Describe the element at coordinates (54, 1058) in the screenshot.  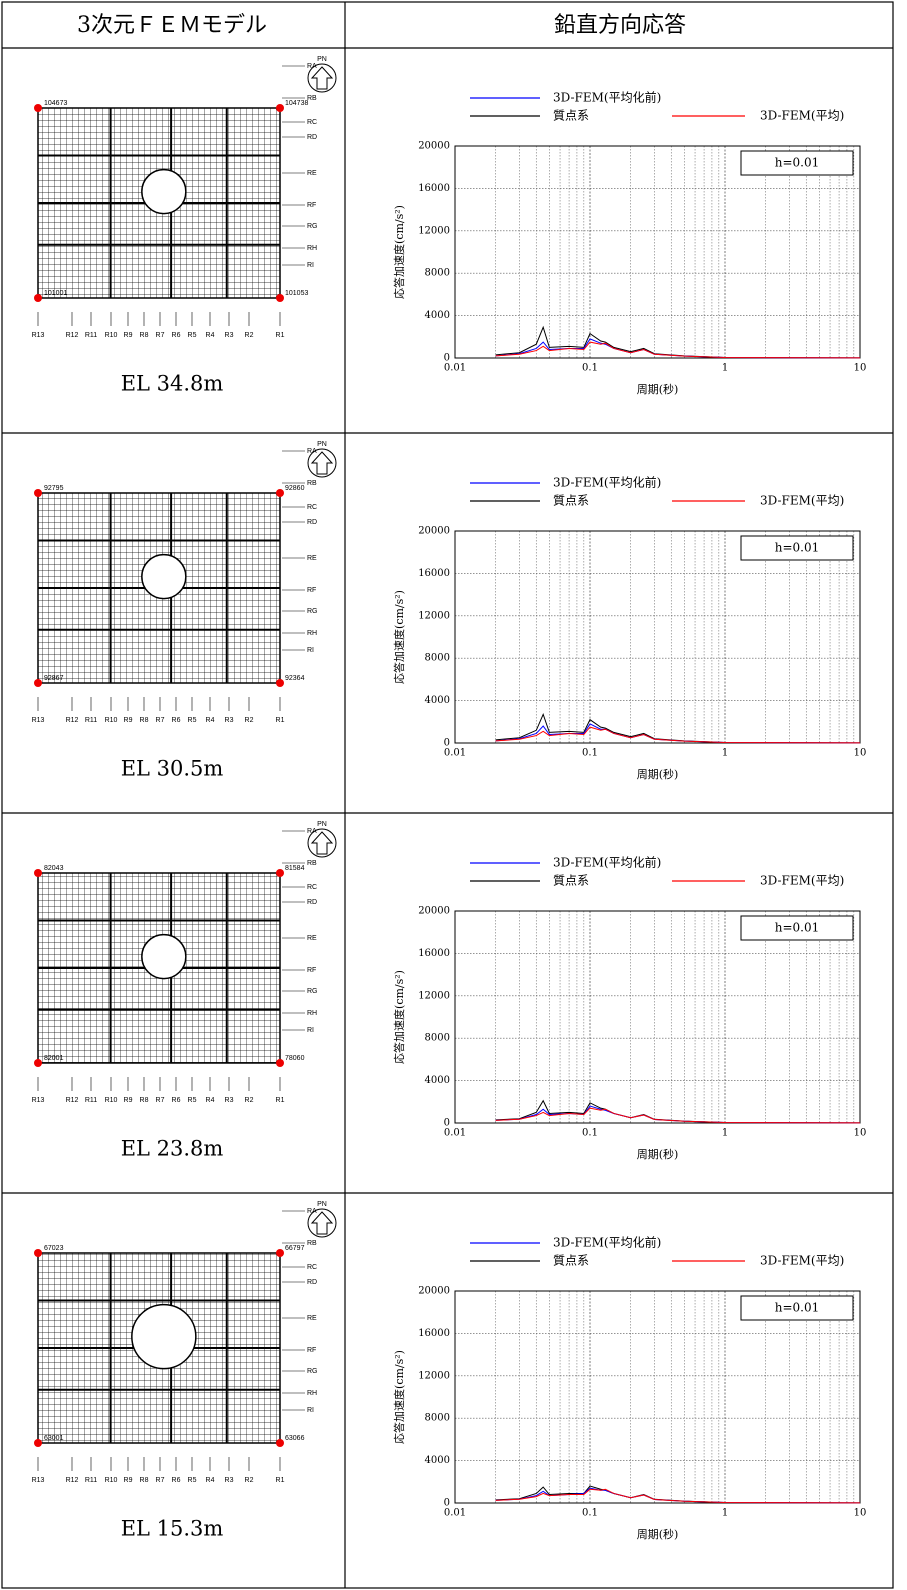
I see `node-label: 82001` at that location.